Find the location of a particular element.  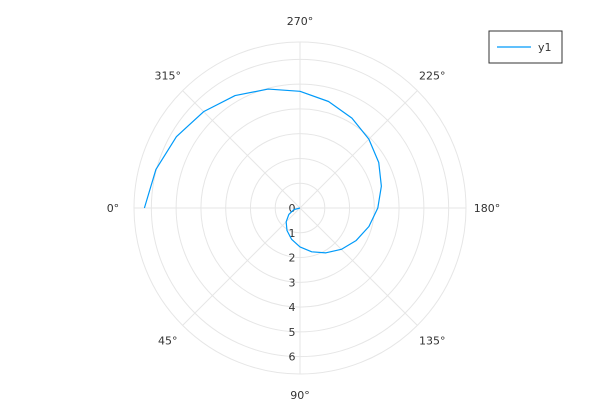

radial-tick-label-1: 1 is located at coordinates (292, 233).